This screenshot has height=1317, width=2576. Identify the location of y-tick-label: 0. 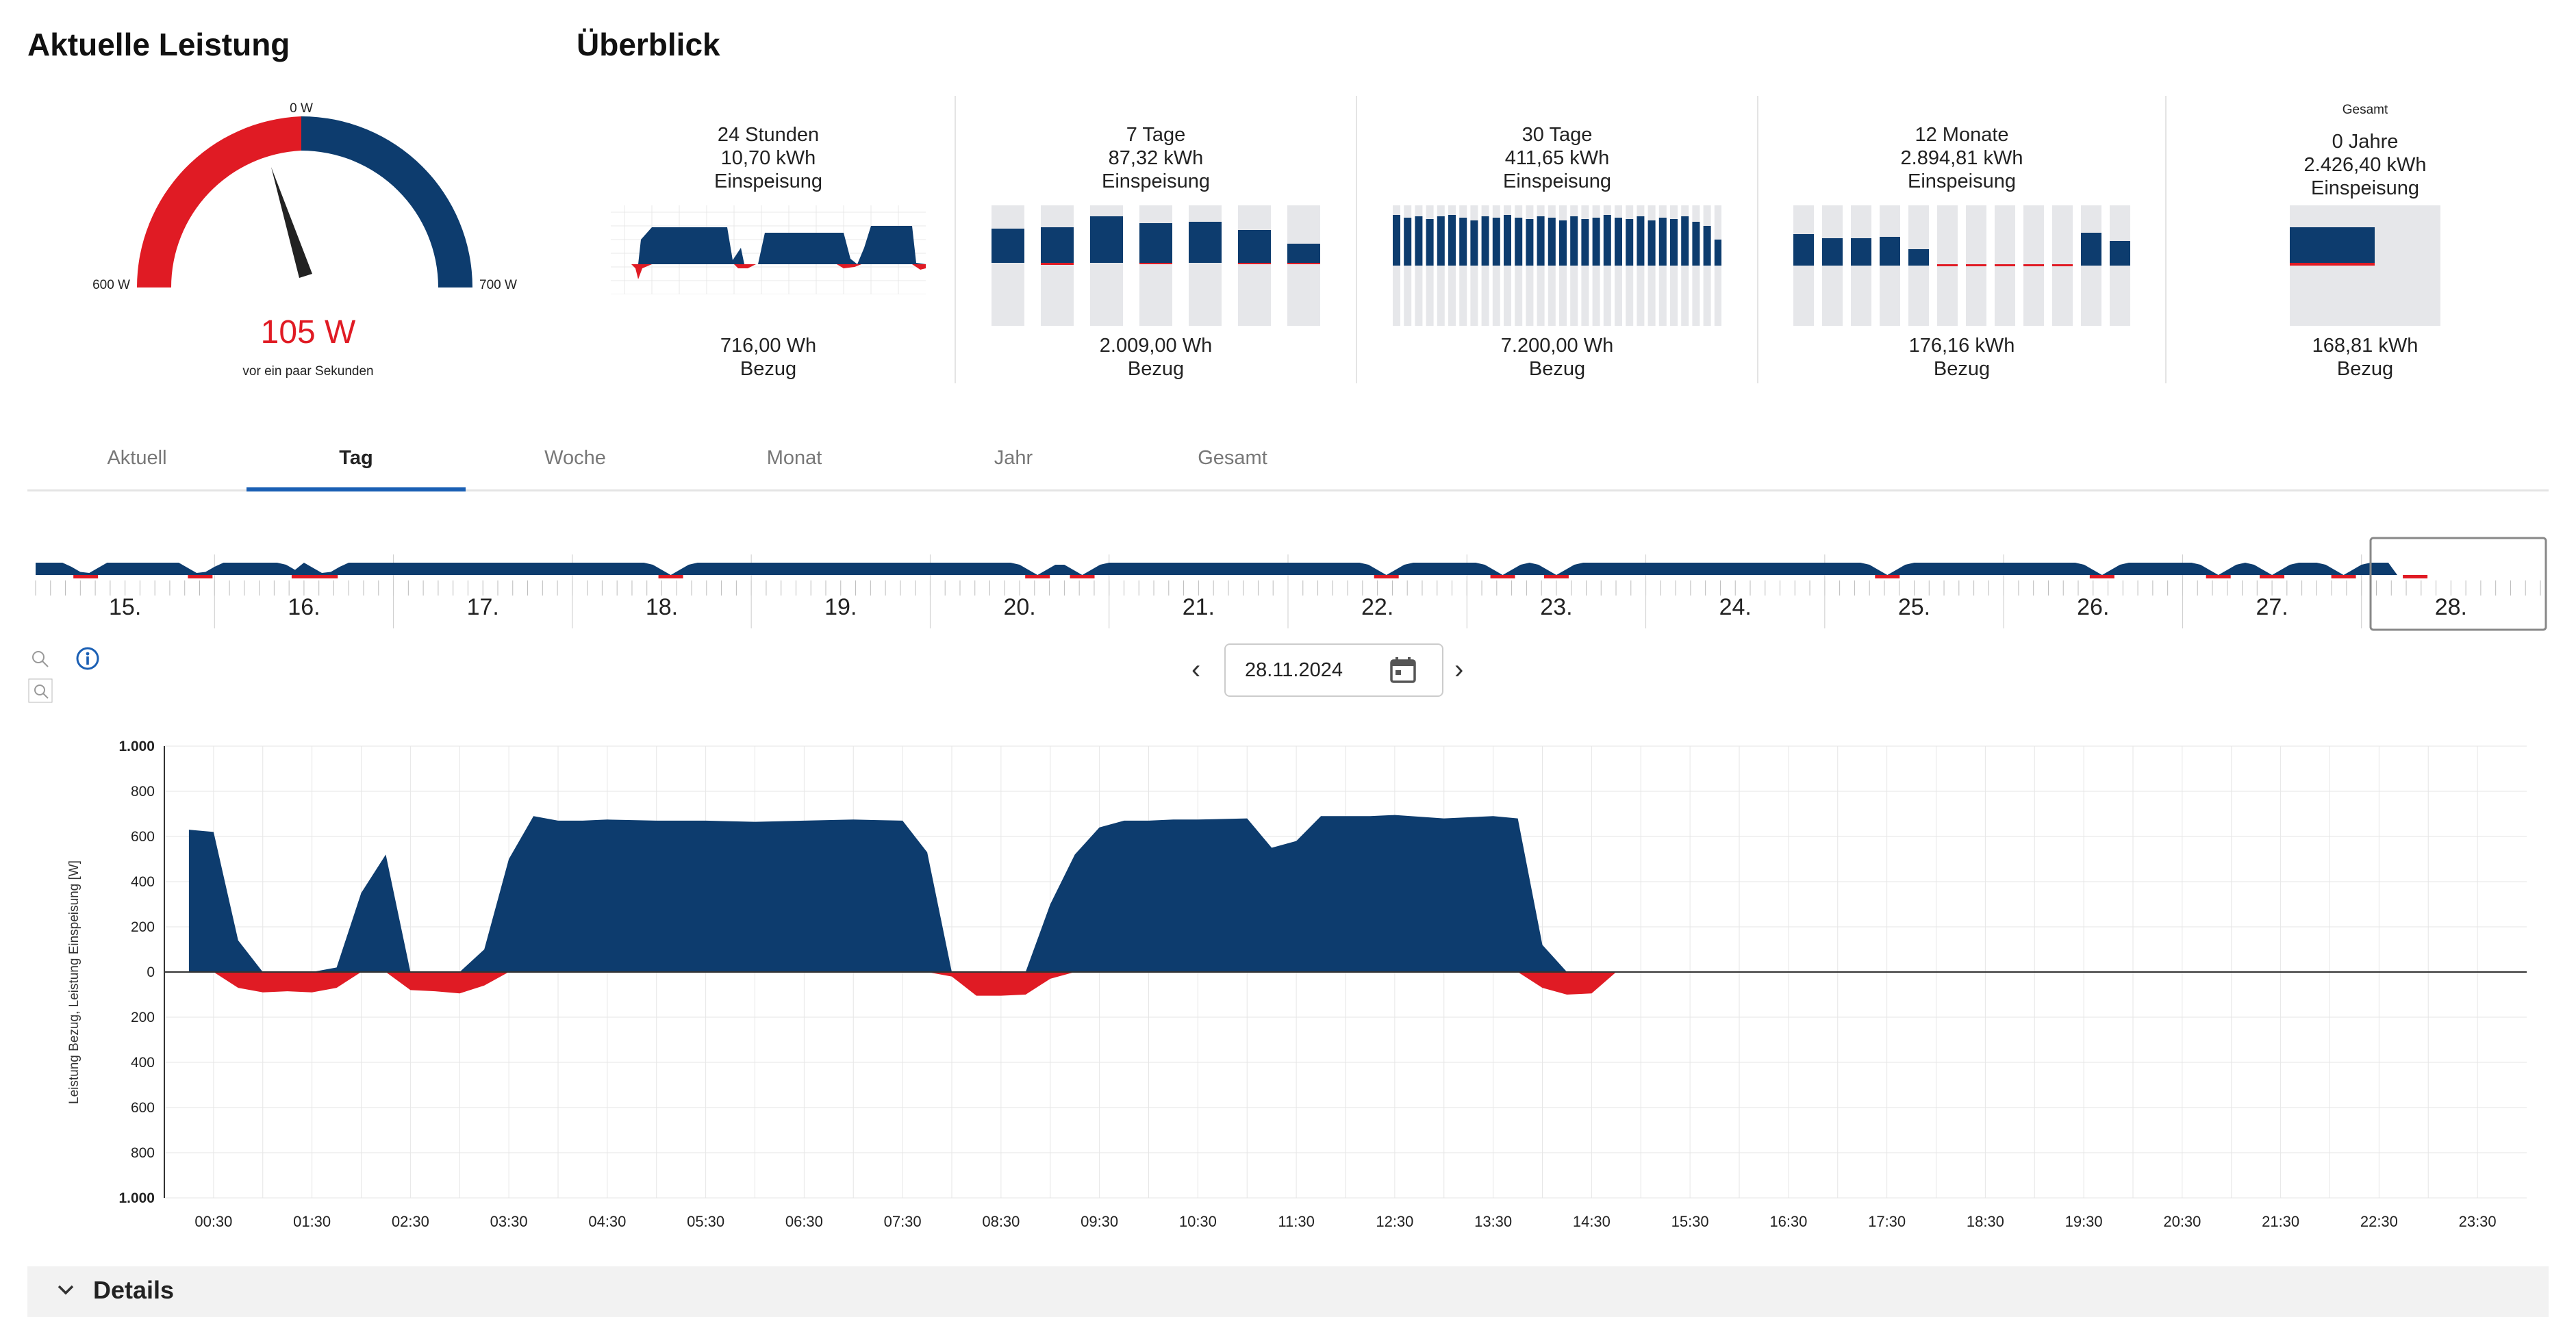
(151, 972).